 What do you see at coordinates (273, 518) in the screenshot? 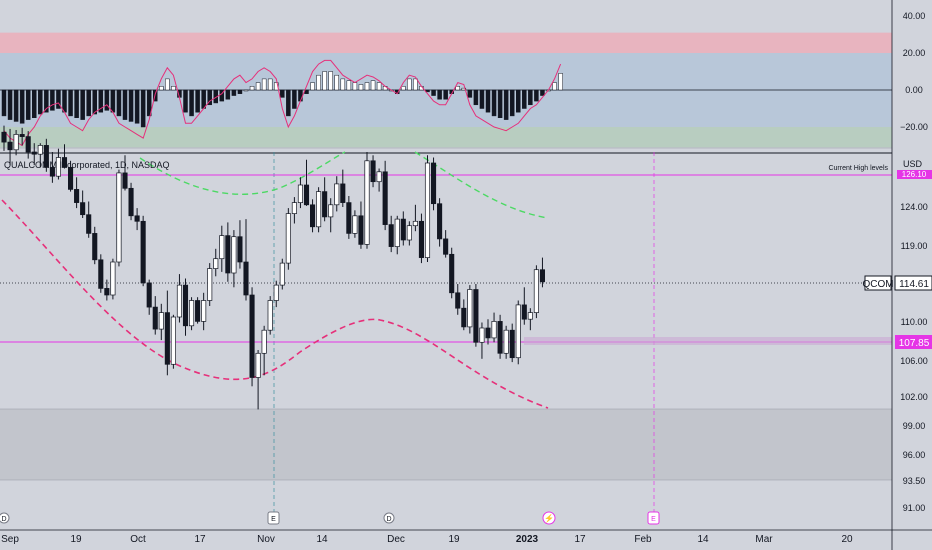
I see `earnings-marker` at bounding box center [273, 518].